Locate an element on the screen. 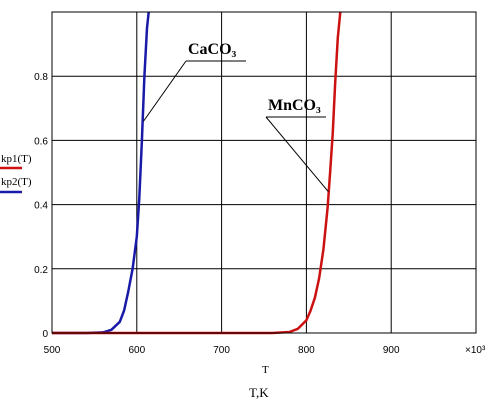  x-tick-label: 700 is located at coordinates (221, 350).